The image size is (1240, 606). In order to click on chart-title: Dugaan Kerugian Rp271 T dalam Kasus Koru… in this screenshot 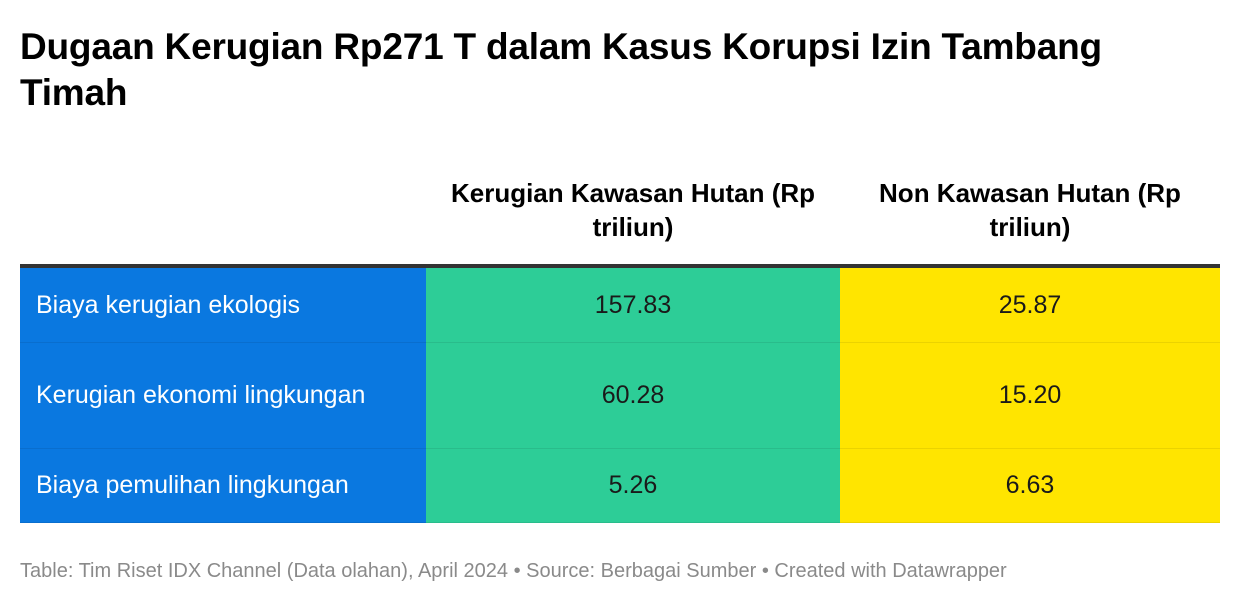, I will do `click(561, 69)`.